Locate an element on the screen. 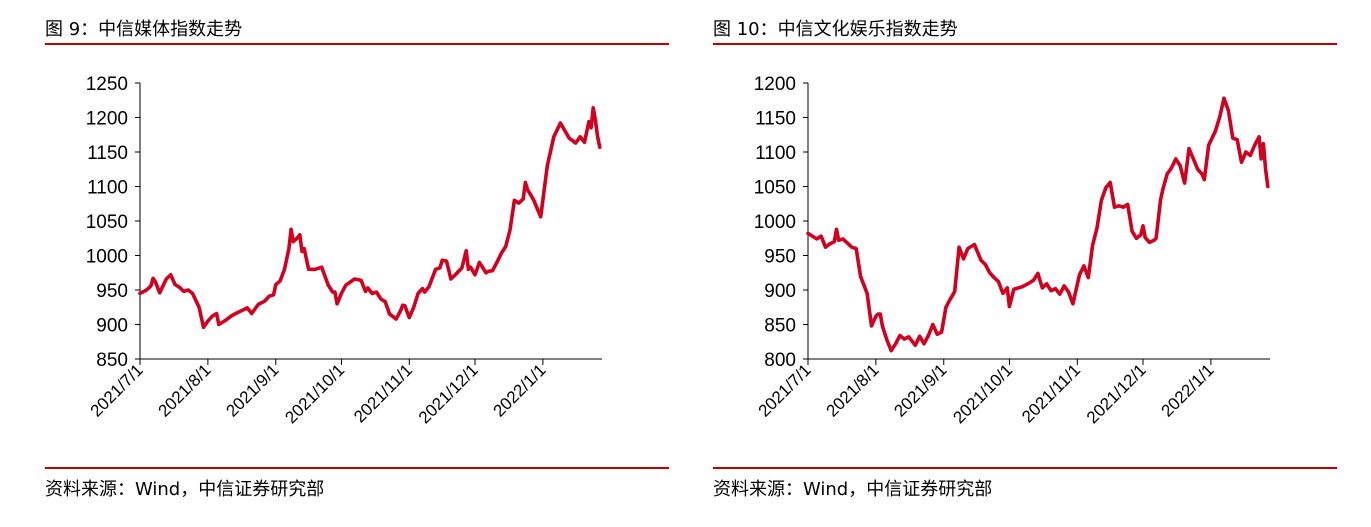 The width and height of the screenshot is (1371, 527). index-series-line is located at coordinates (370, 218).